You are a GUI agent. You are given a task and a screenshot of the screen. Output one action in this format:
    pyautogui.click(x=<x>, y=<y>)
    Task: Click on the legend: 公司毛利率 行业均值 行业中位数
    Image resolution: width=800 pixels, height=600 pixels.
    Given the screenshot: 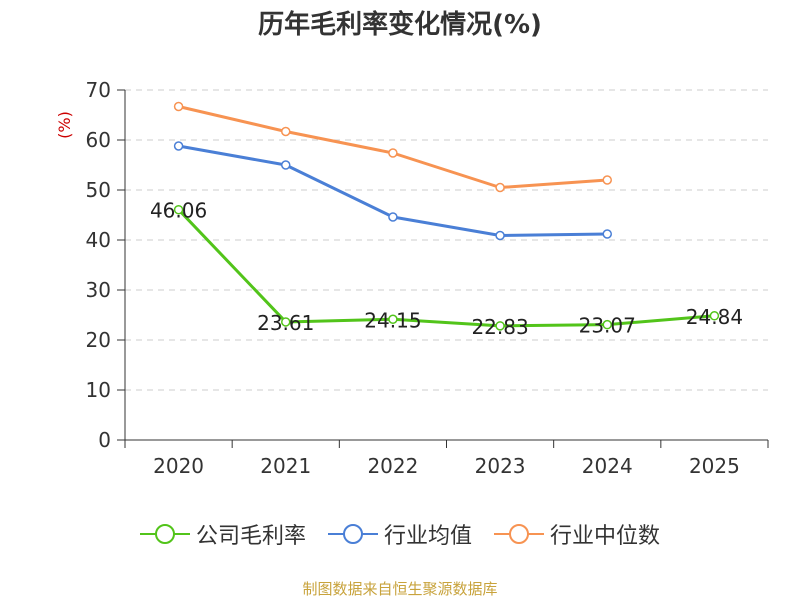 What is the action you would take?
    pyautogui.click(x=400, y=534)
    